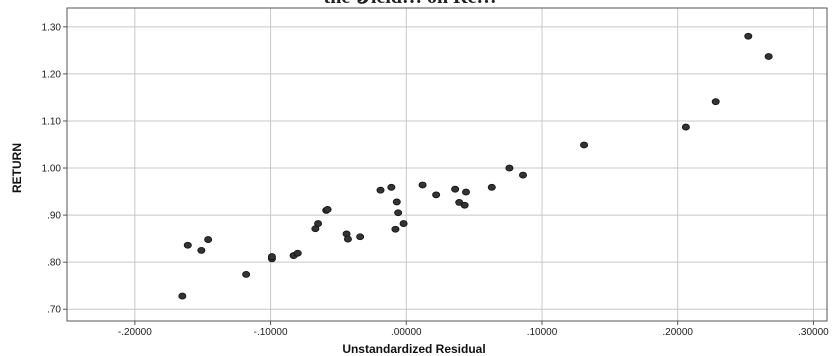 This screenshot has width=840, height=356. I want to click on y-tick-label: 1.20, so click(52, 74).